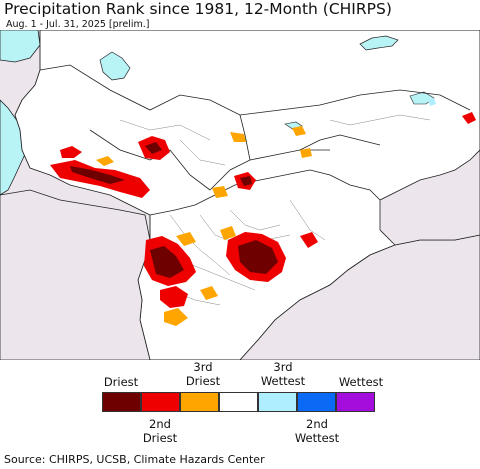 This screenshot has width=480, height=469. What do you see at coordinates (429, 197) in the screenshot?
I see `east-region` at bounding box center [429, 197].